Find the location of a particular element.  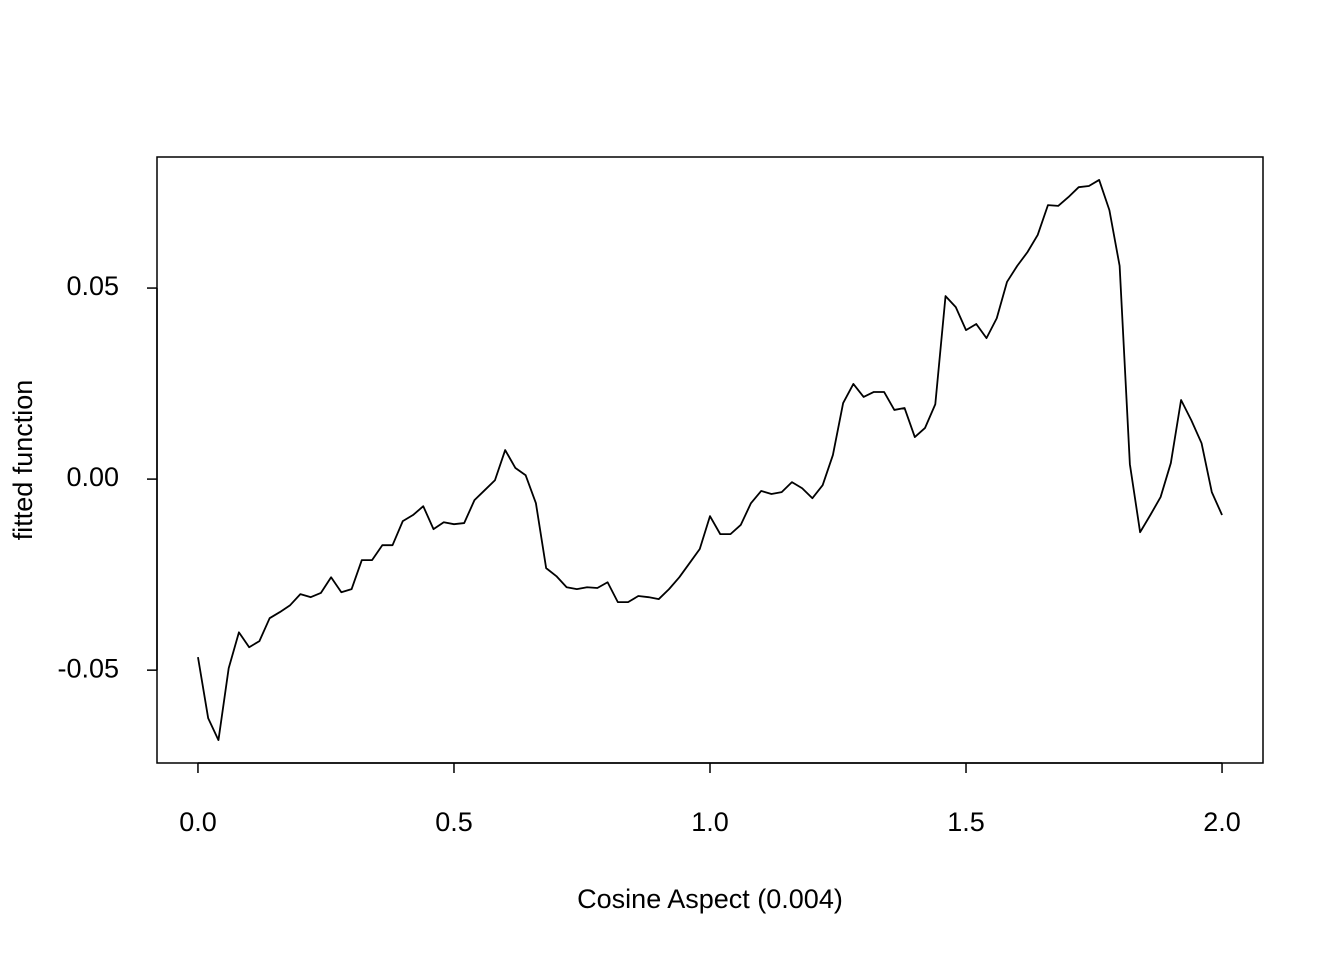

y-axis-label: fitted function is located at coordinates (23, 460).